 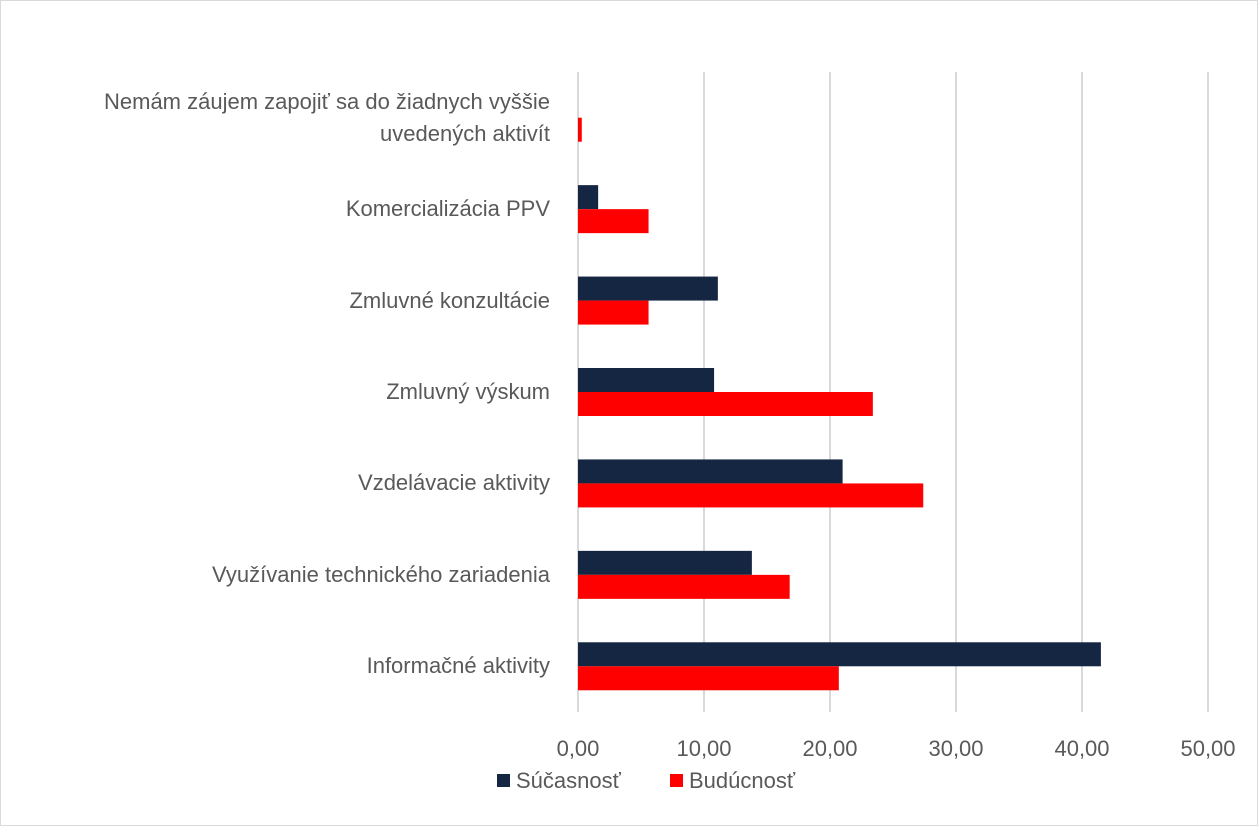 What do you see at coordinates (454, 483) in the screenshot?
I see `category-label: Vzdelávacie aktivity` at bounding box center [454, 483].